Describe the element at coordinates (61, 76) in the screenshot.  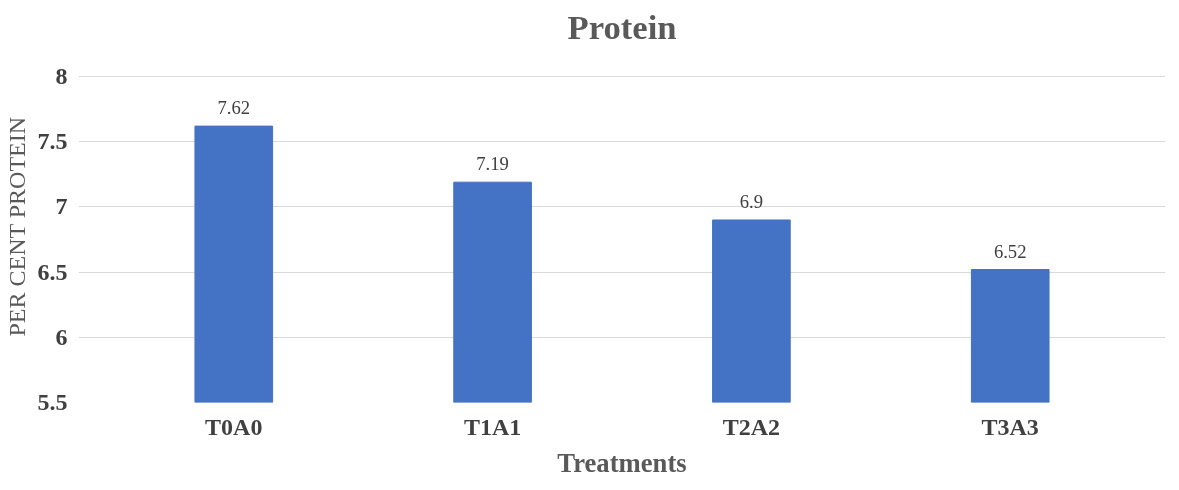
I see `y-tick-label: 8` at that location.